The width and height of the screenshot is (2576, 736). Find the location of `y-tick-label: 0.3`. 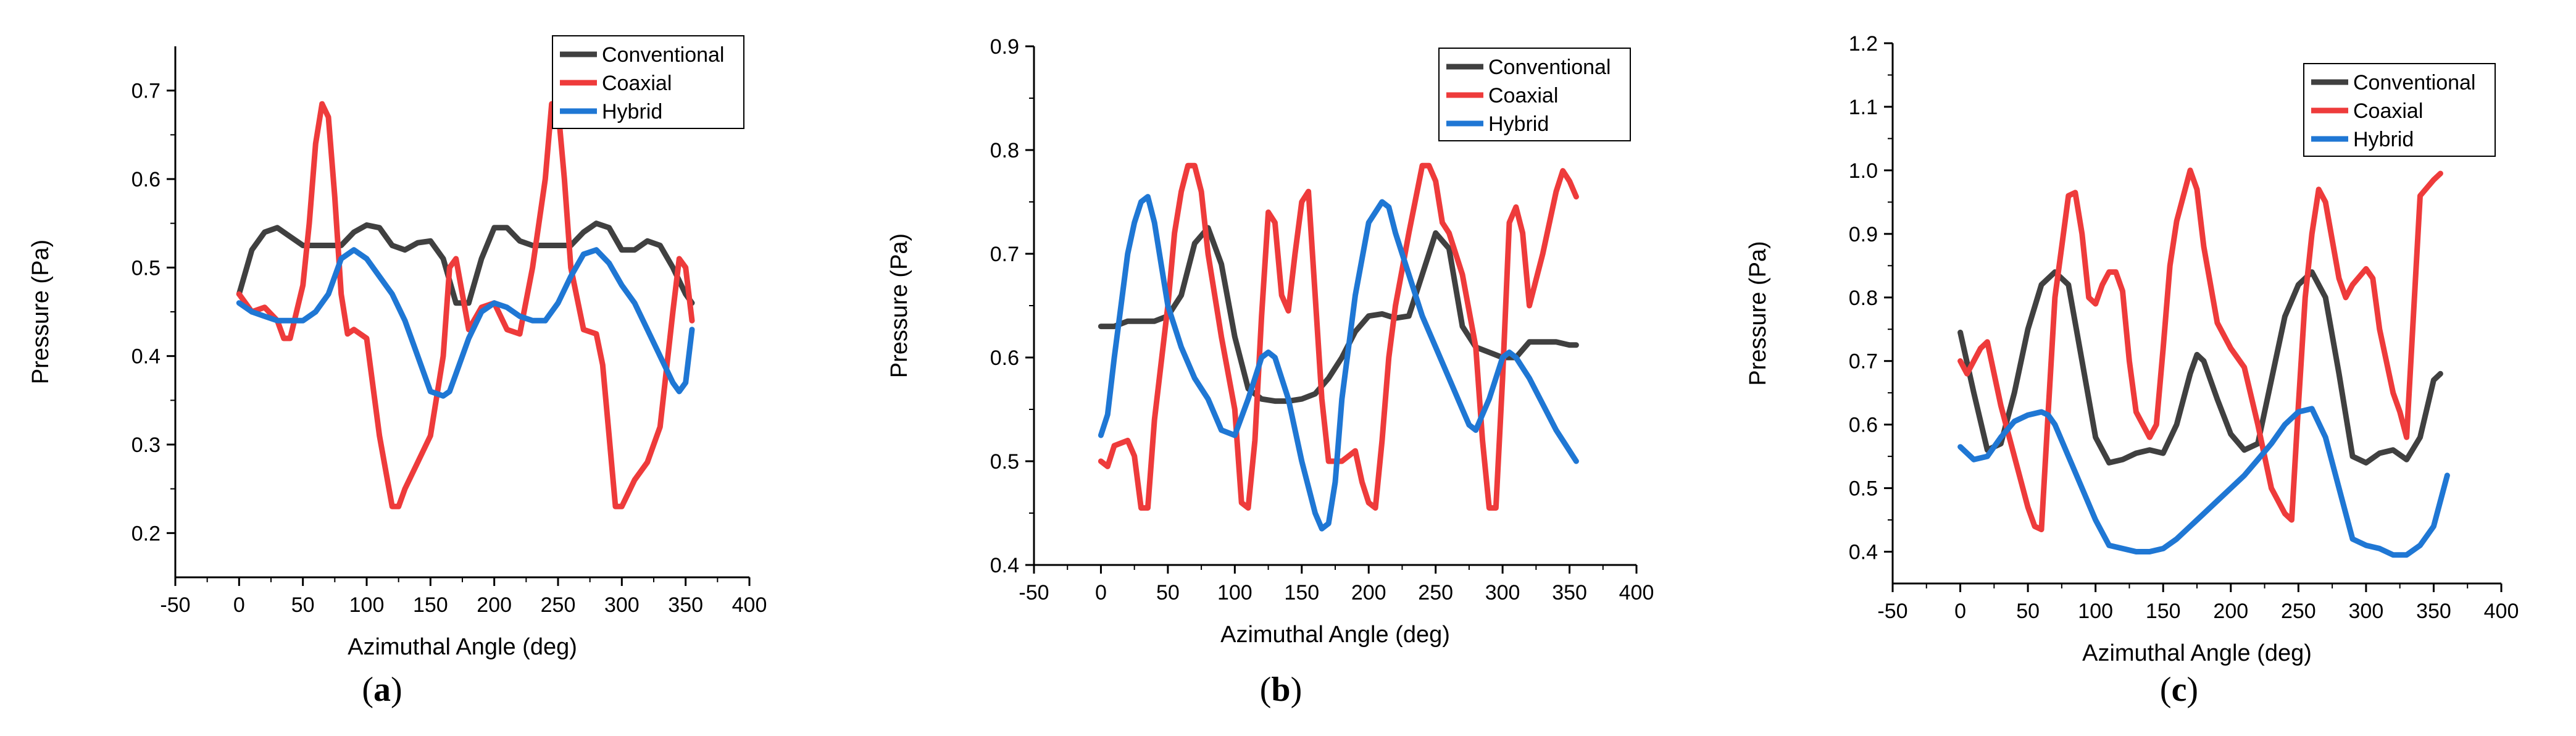

y-tick-label: 0.3 is located at coordinates (145, 445).